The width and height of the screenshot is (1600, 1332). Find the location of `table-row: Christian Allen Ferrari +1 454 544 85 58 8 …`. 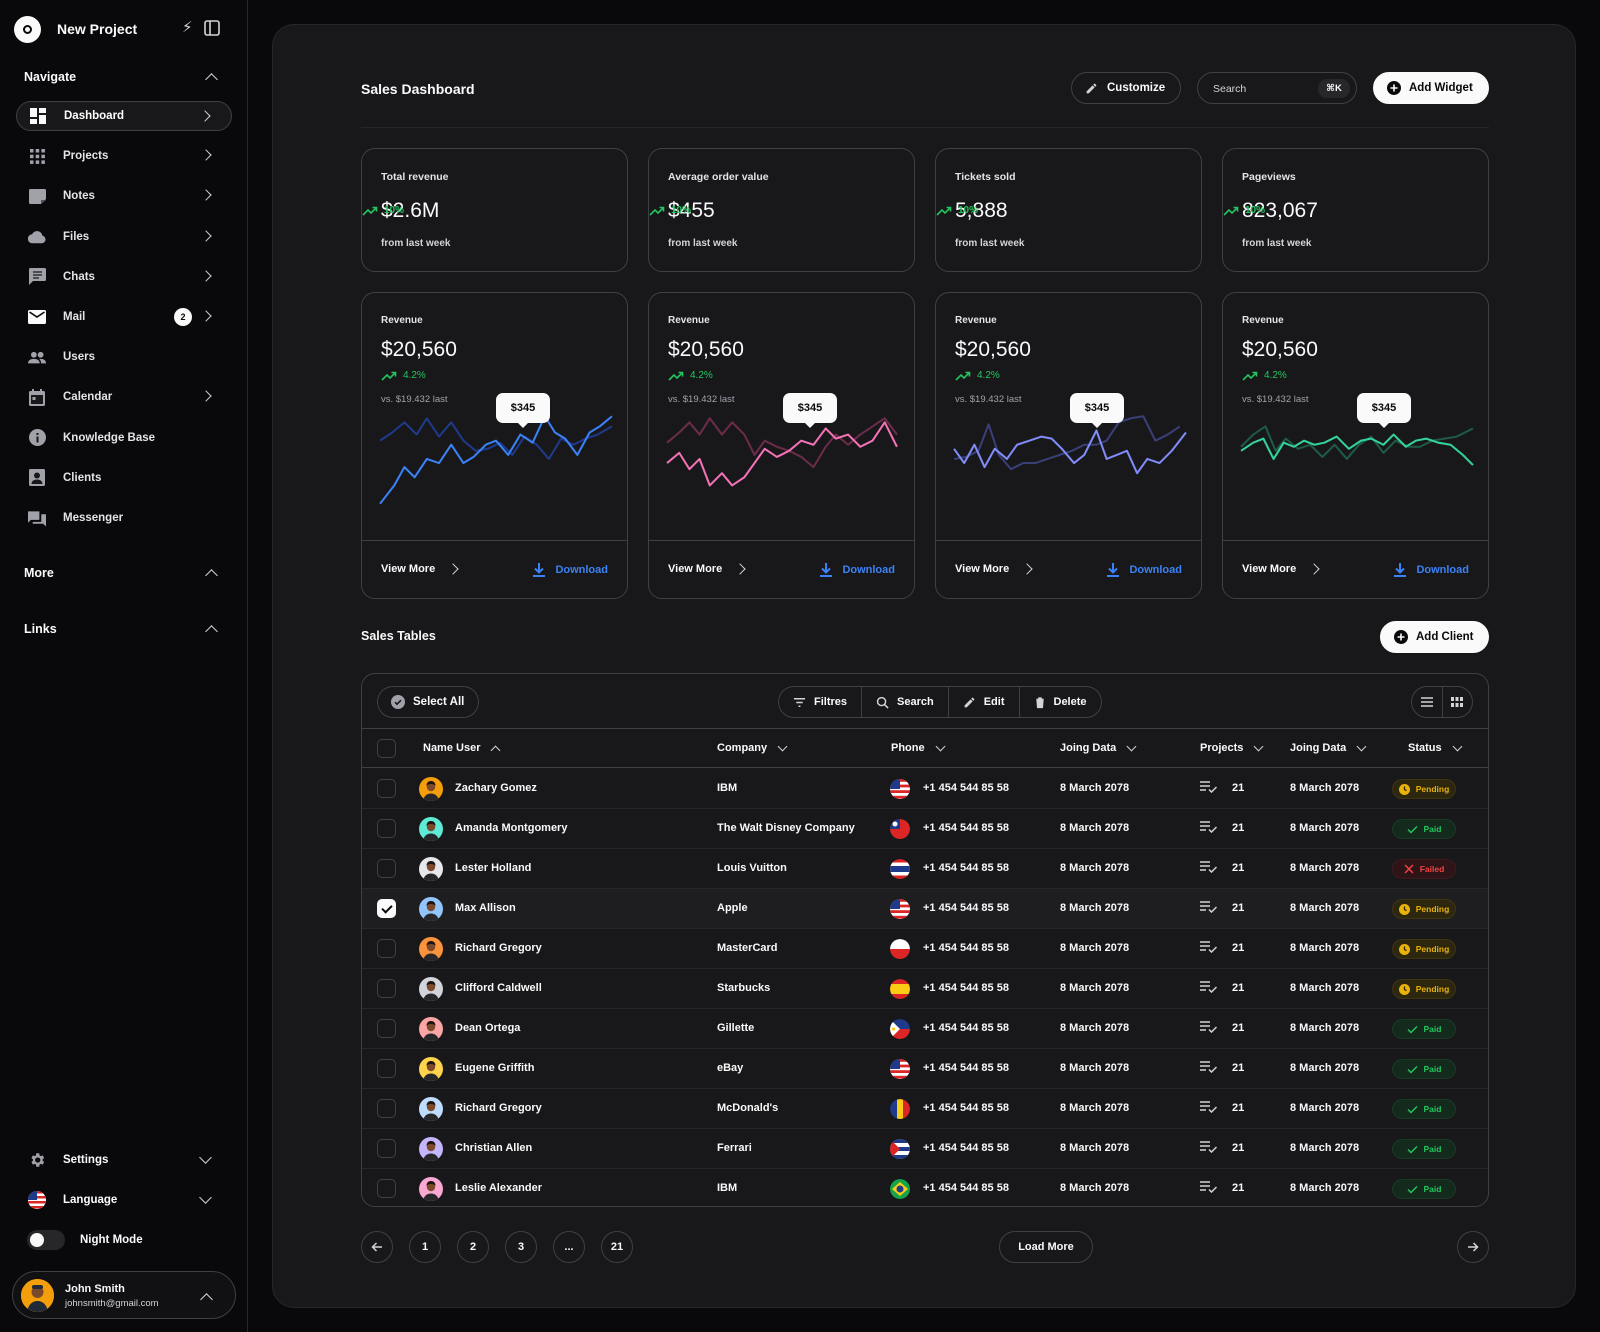

table-row: Christian Allen Ferrari +1 454 544 85 58 8 … is located at coordinates (925, 1149).